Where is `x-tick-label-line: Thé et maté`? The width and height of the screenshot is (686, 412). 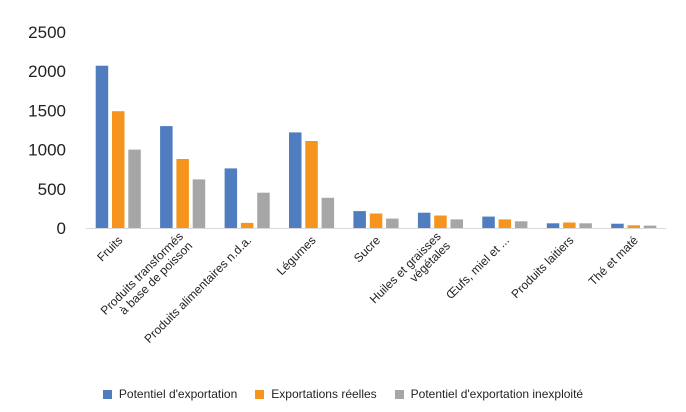
x-tick-label-line: Thé et maté is located at coordinates (613, 260).